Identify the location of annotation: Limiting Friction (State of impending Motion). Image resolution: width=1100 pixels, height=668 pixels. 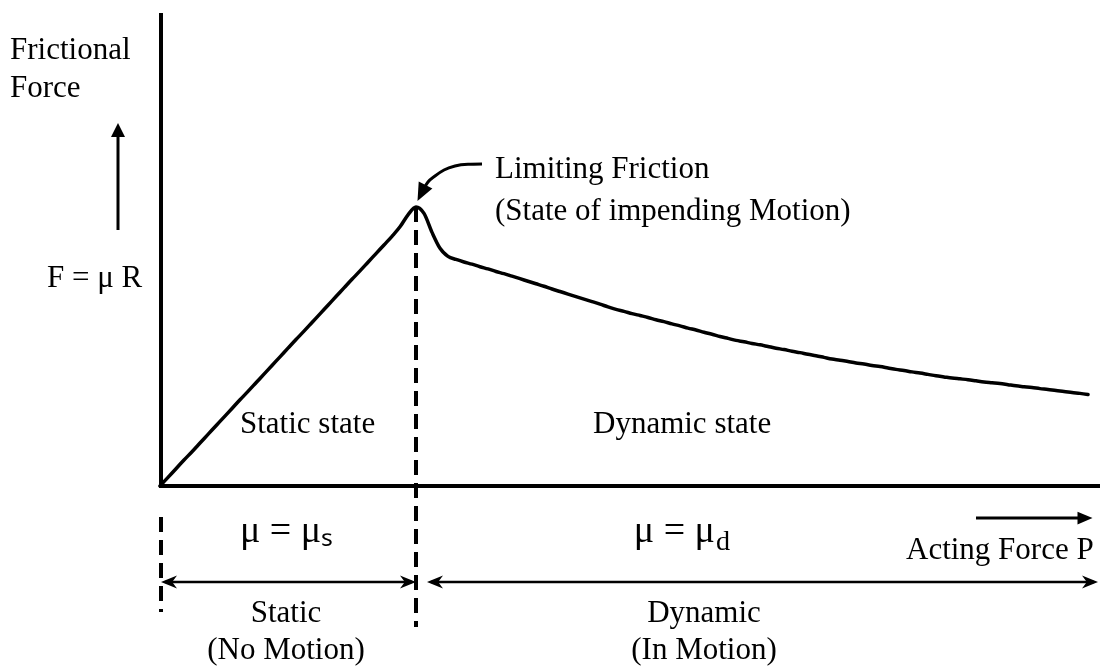
(673, 188).